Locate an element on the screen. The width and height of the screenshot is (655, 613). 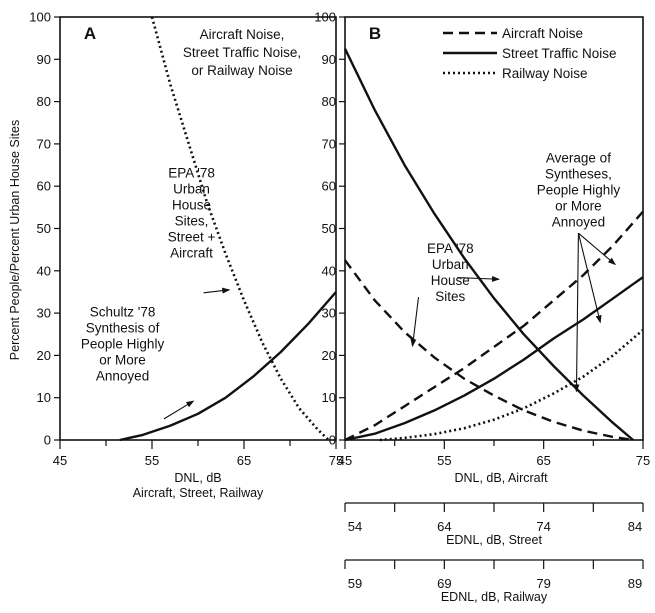
series-line-dotted is located at coordinates (511, 385).